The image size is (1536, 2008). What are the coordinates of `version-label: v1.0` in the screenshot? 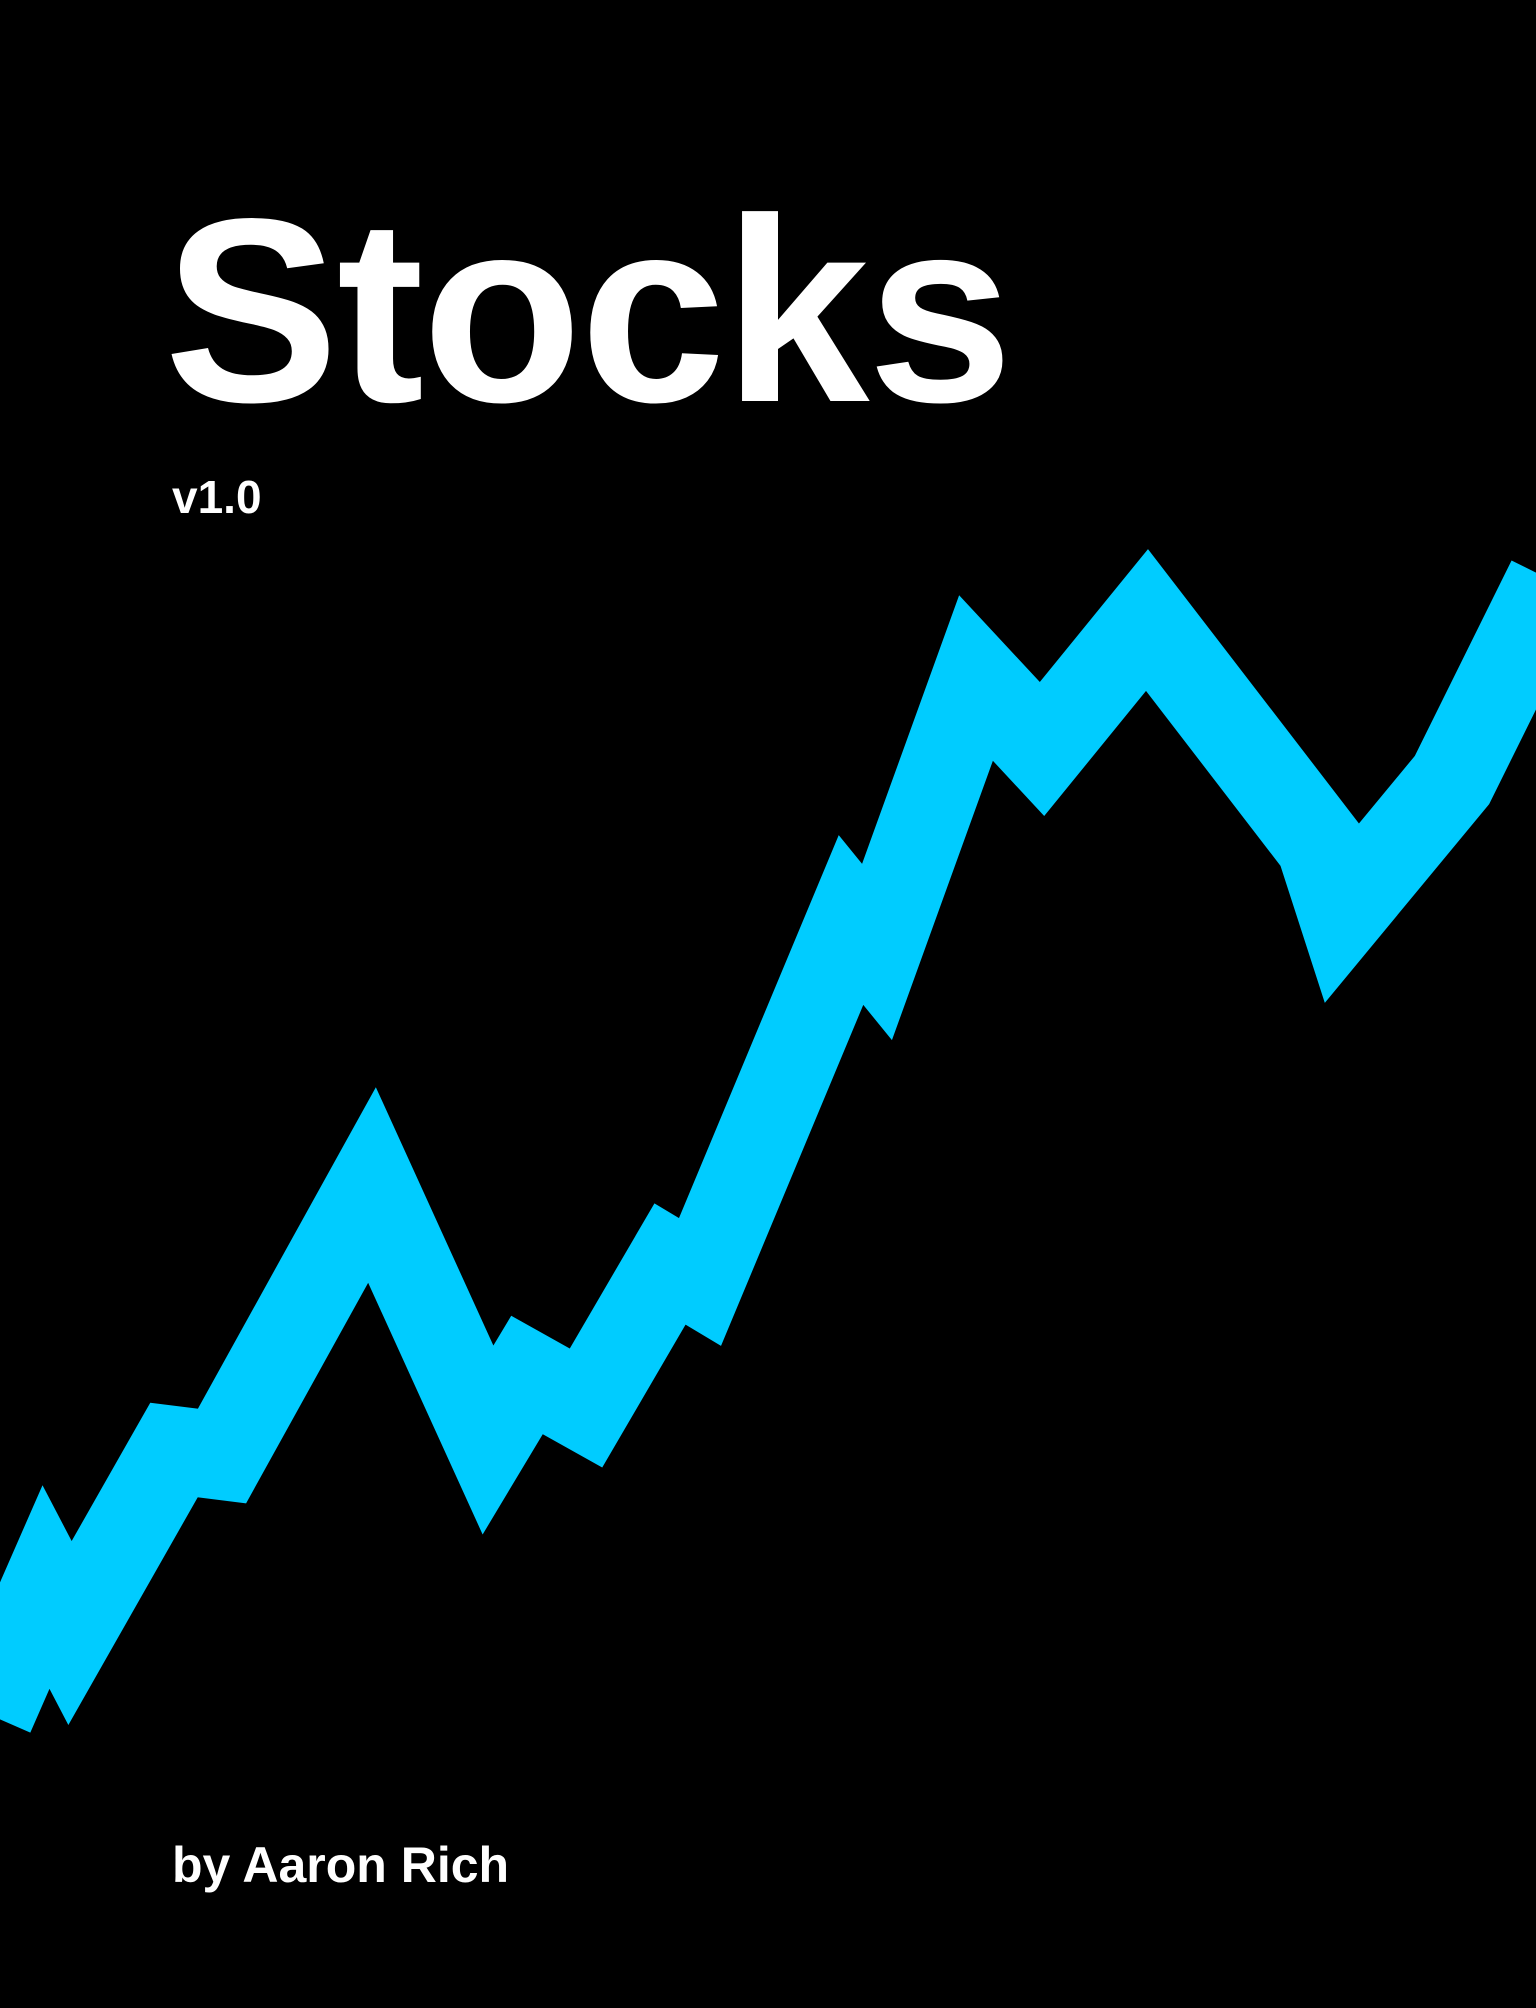 It's located at (217, 497).